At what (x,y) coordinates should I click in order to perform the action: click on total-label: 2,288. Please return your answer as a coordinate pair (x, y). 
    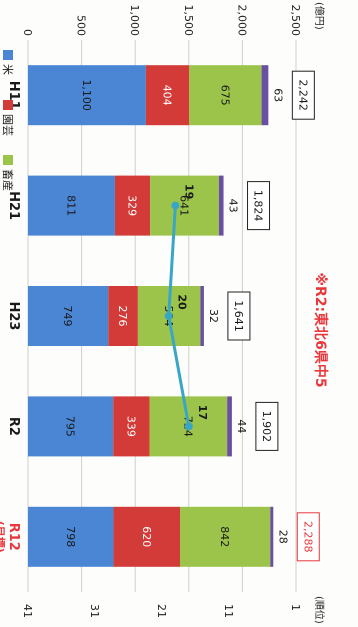
    Looking at the image, I should click on (307, 537).